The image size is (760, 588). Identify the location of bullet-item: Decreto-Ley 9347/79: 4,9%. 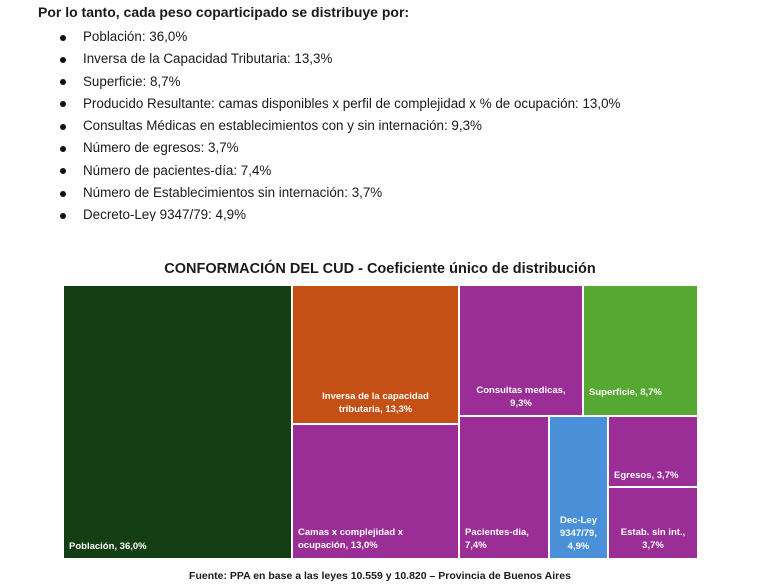
(339, 212).